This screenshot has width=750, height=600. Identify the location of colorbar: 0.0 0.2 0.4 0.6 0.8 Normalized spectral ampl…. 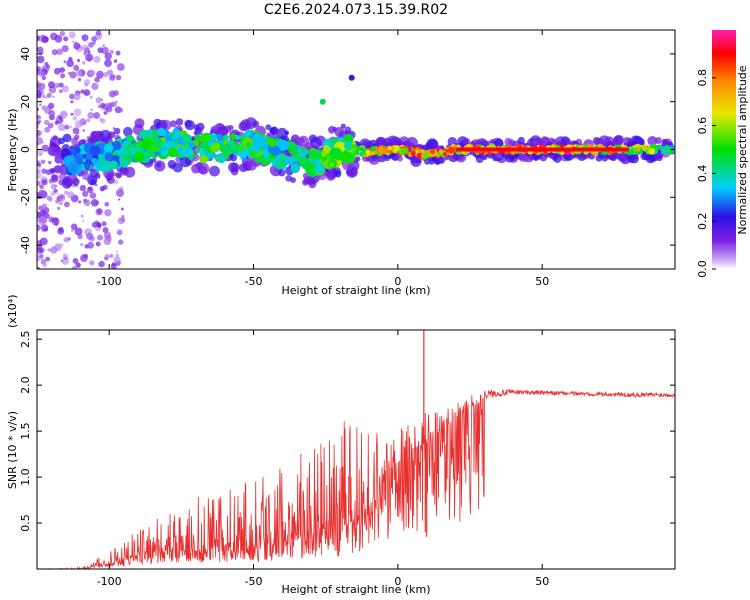
(722, 154).